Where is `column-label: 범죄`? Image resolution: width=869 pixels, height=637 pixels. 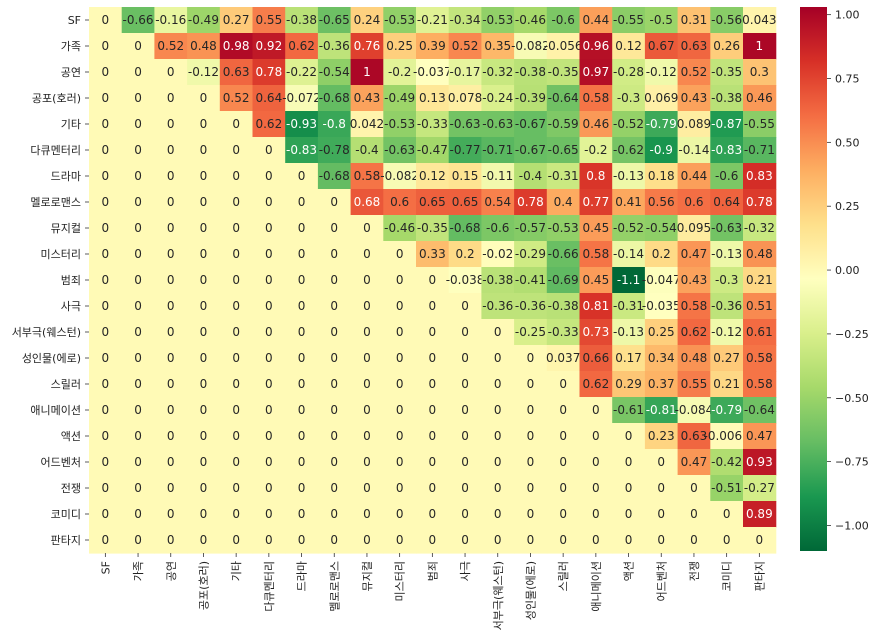 column-label: 범죄 is located at coordinates (432, 571).